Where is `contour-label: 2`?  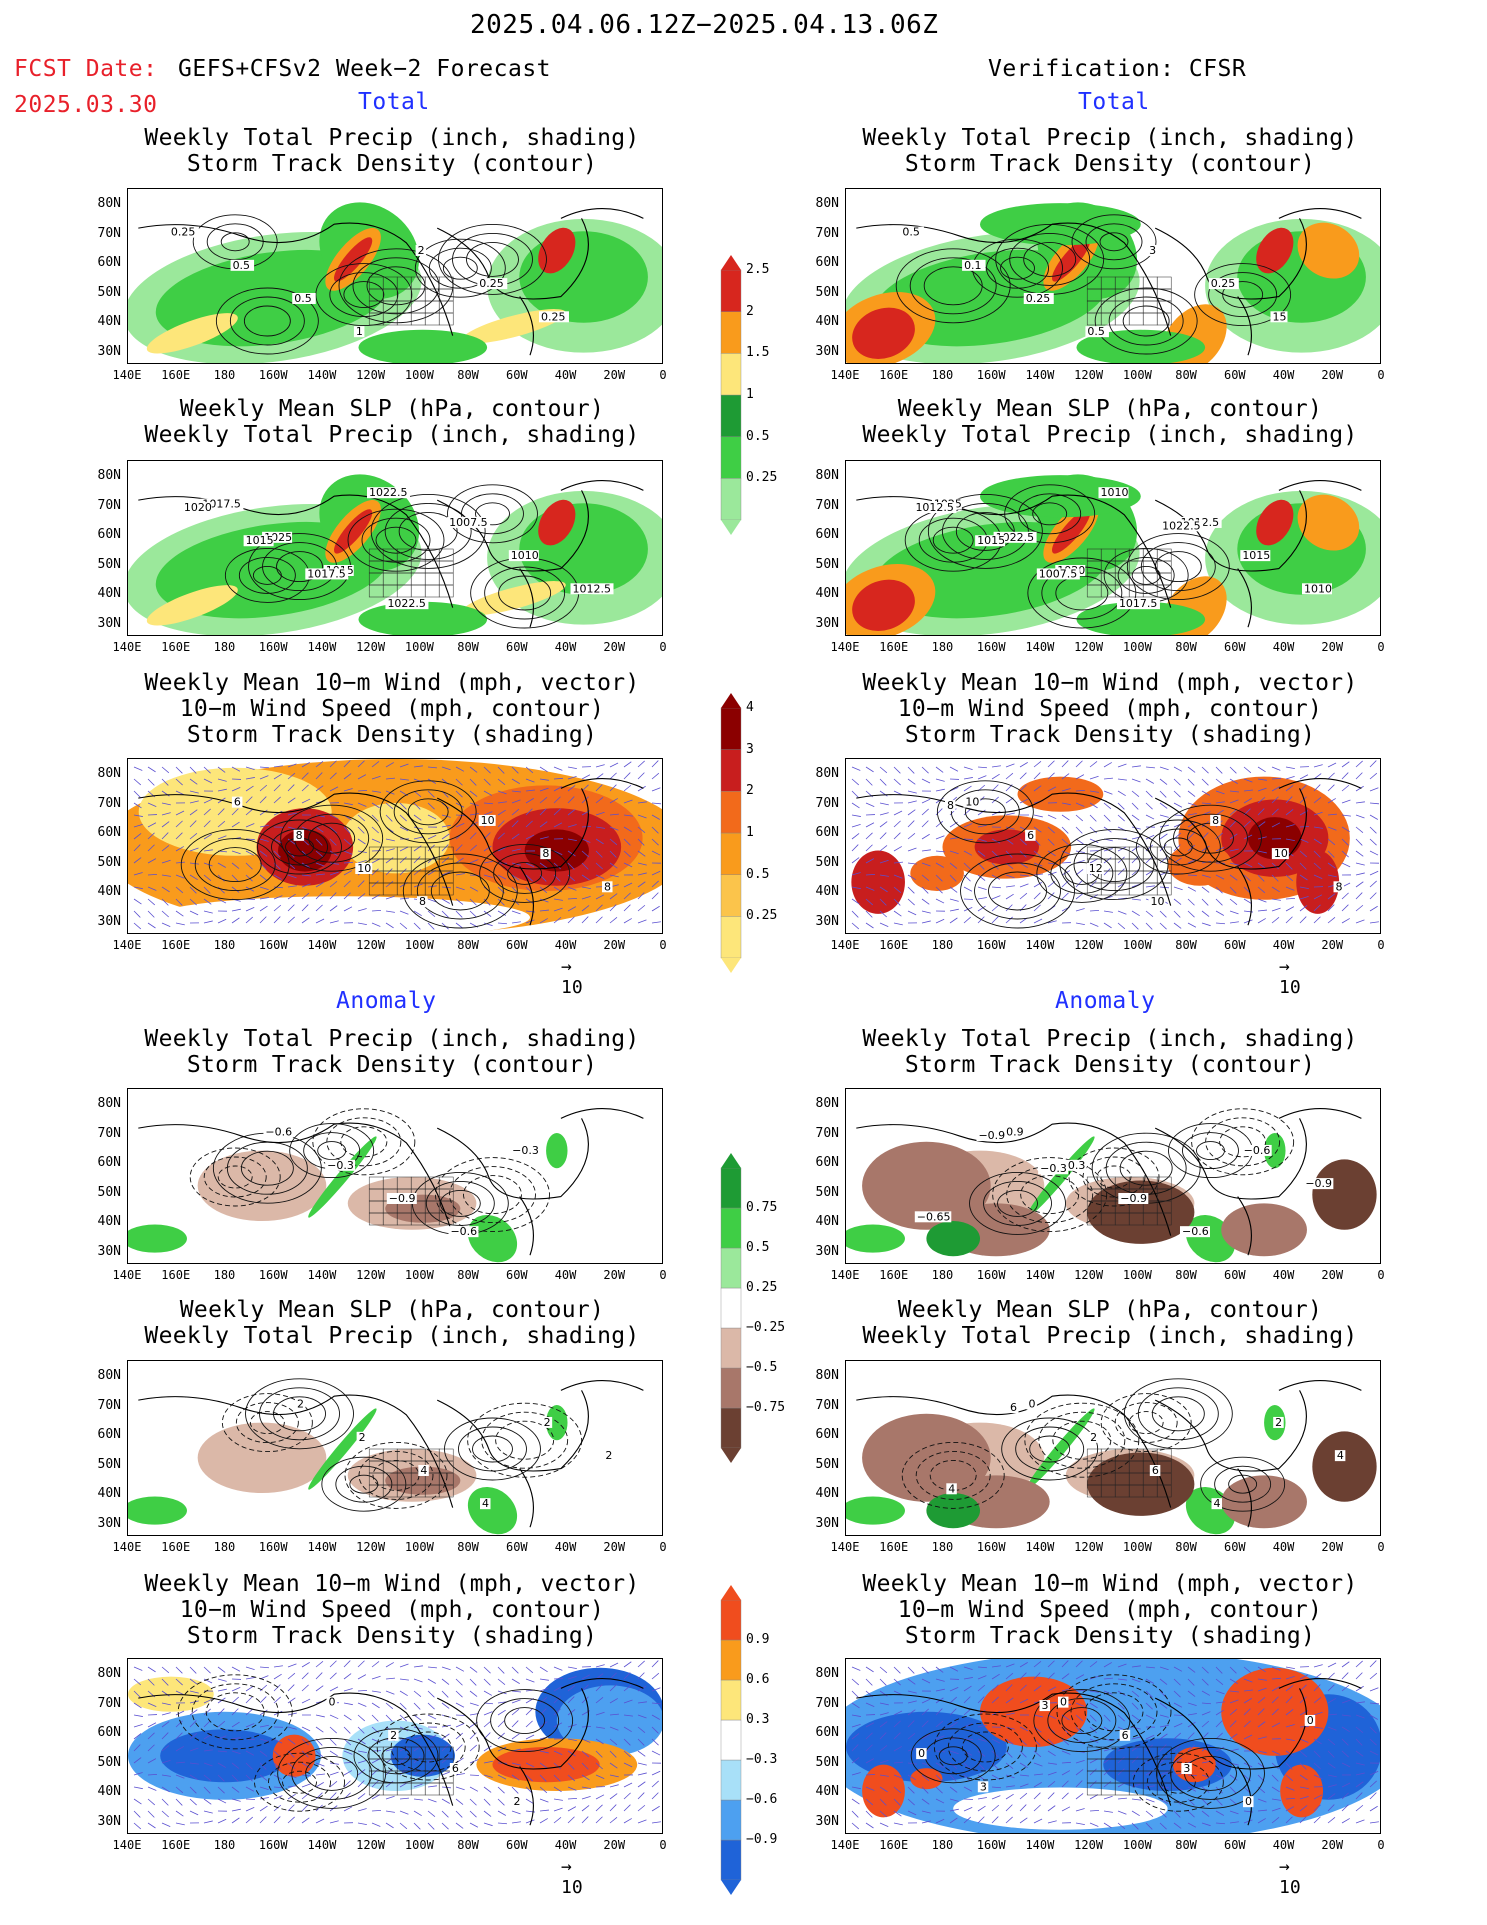 contour-label: 2 is located at coordinates (517, 1801).